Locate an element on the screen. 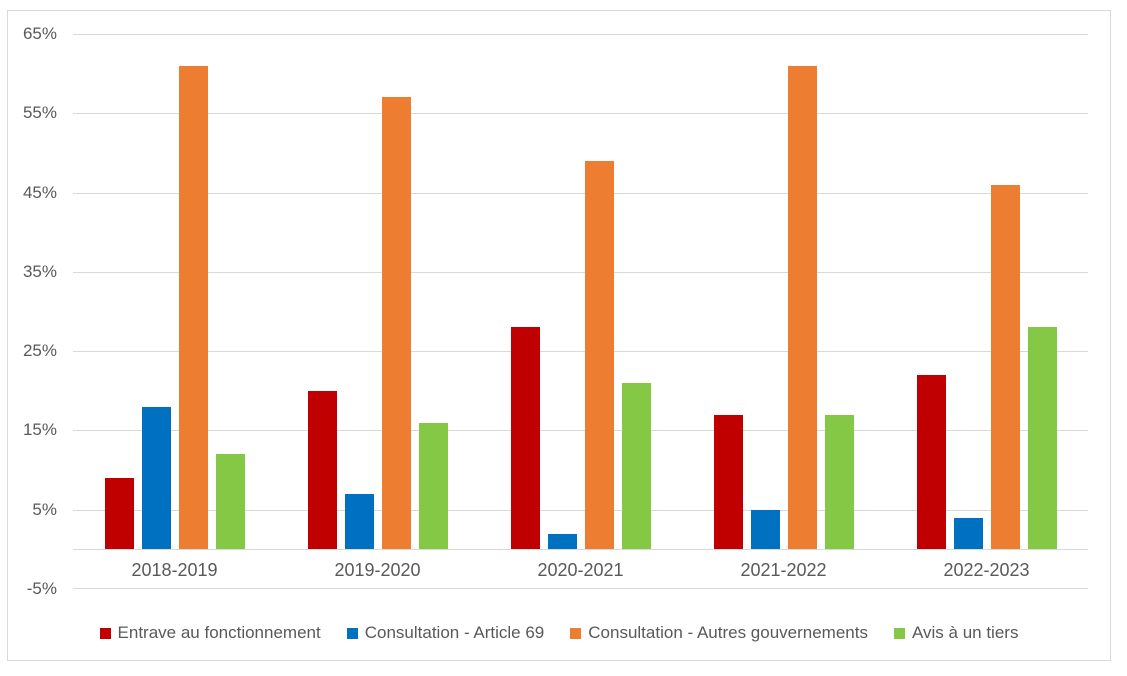  y-tick-label: 55% is located at coordinates (39, 113).